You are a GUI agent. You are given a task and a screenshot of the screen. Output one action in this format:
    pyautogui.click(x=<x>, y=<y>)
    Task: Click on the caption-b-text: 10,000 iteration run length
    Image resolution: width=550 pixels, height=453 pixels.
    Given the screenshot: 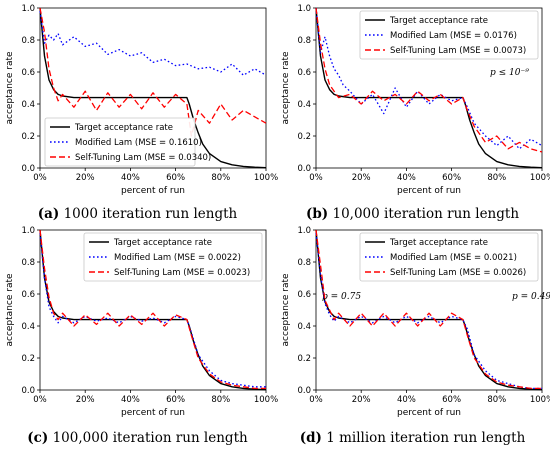 What is the action you would take?
    pyautogui.click(x=426, y=214)
    